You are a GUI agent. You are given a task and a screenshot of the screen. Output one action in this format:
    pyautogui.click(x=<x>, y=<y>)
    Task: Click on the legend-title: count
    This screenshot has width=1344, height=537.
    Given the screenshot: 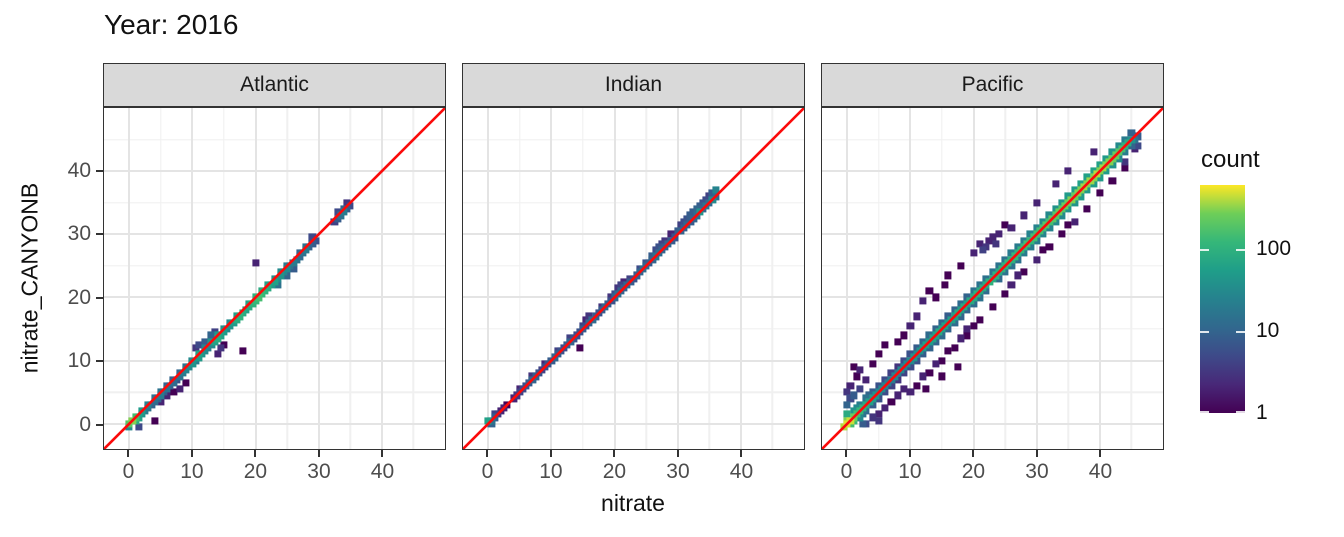 What is the action you would take?
    pyautogui.click(x=1230, y=159)
    